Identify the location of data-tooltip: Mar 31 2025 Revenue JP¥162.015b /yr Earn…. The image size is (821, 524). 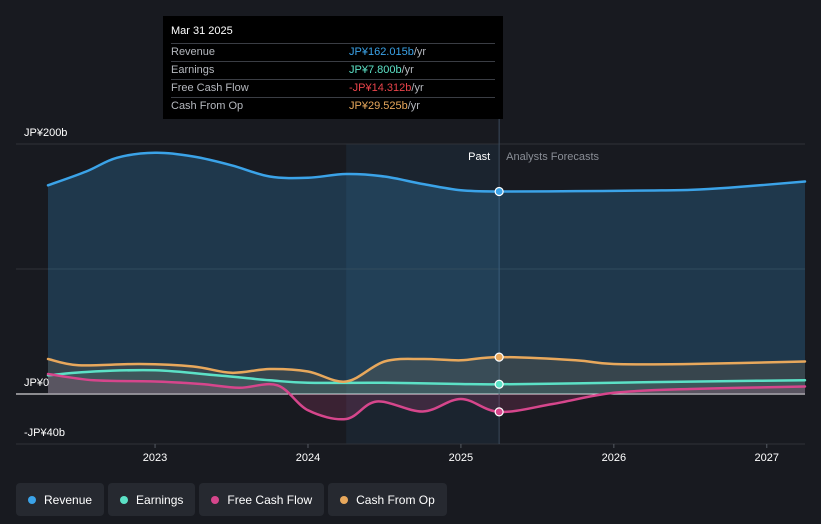
(333, 67).